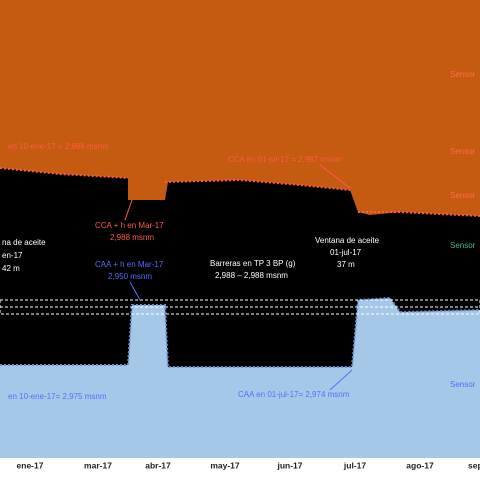 The width and height of the screenshot is (480, 480). What do you see at coordinates (289, 465) in the screenshot?
I see `x-tick-label: jun-17` at bounding box center [289, 465].